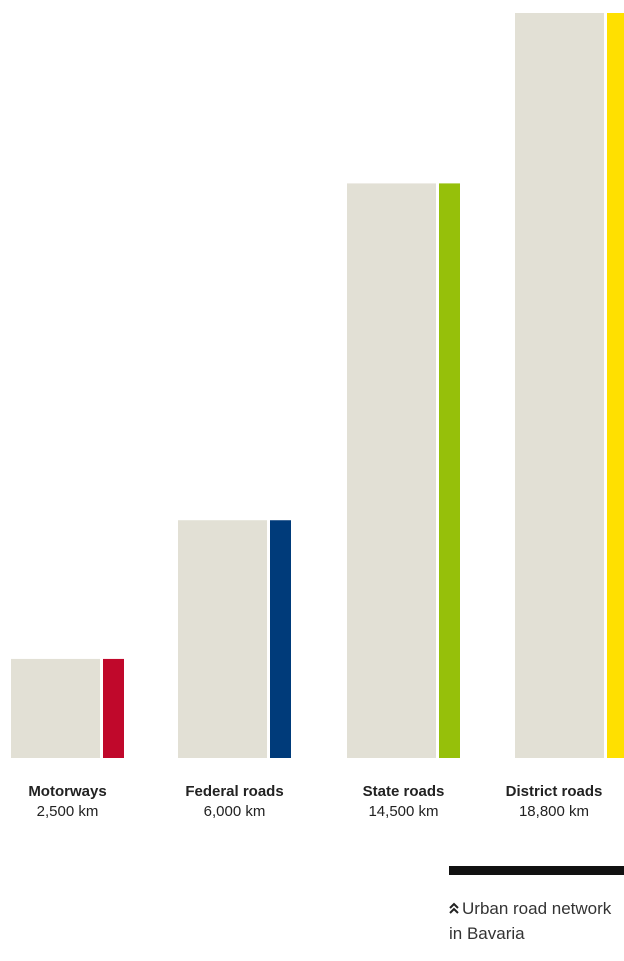 The width and height of the screenshot is (624, 961). What do you see at coordinates (559, 385) in the screenshot?
I see `bar-district-roads` at bounding box center [559, 385].